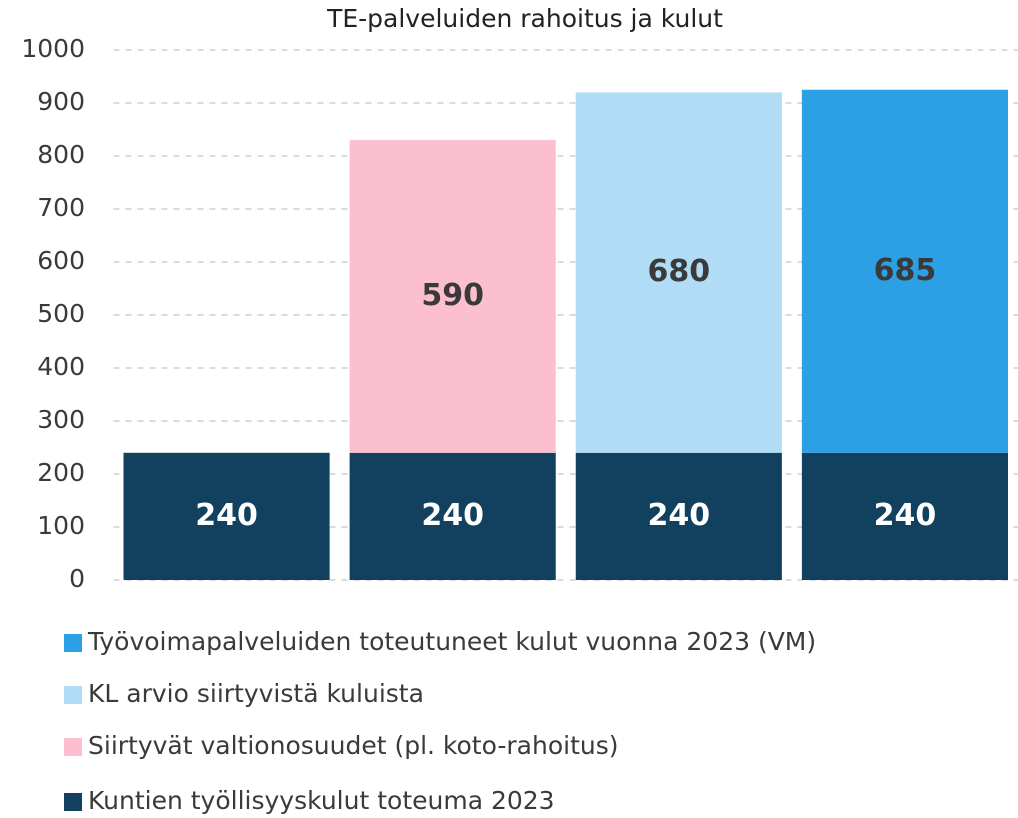  I want to click on legend-label: KL arvio siirtyvistä kuluista, so click(256, 693).